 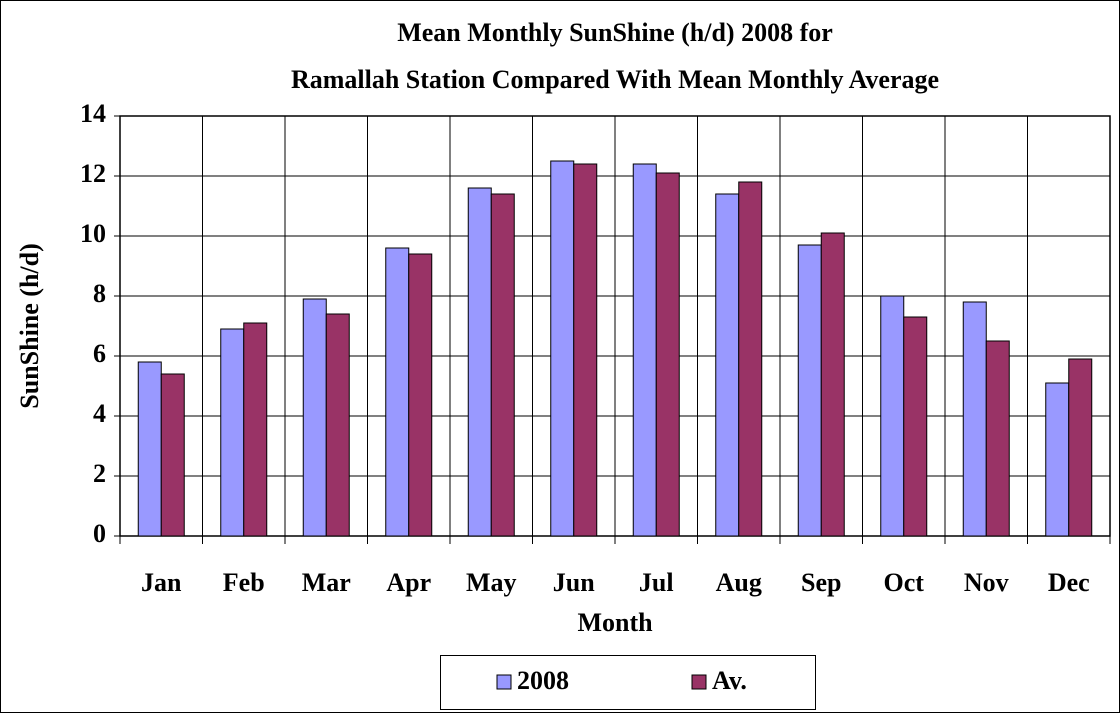 What do you see at coordinates (821, 582) in the screenshot?
I see `x-tick-label: Sep` at bounding box center [821, 582].